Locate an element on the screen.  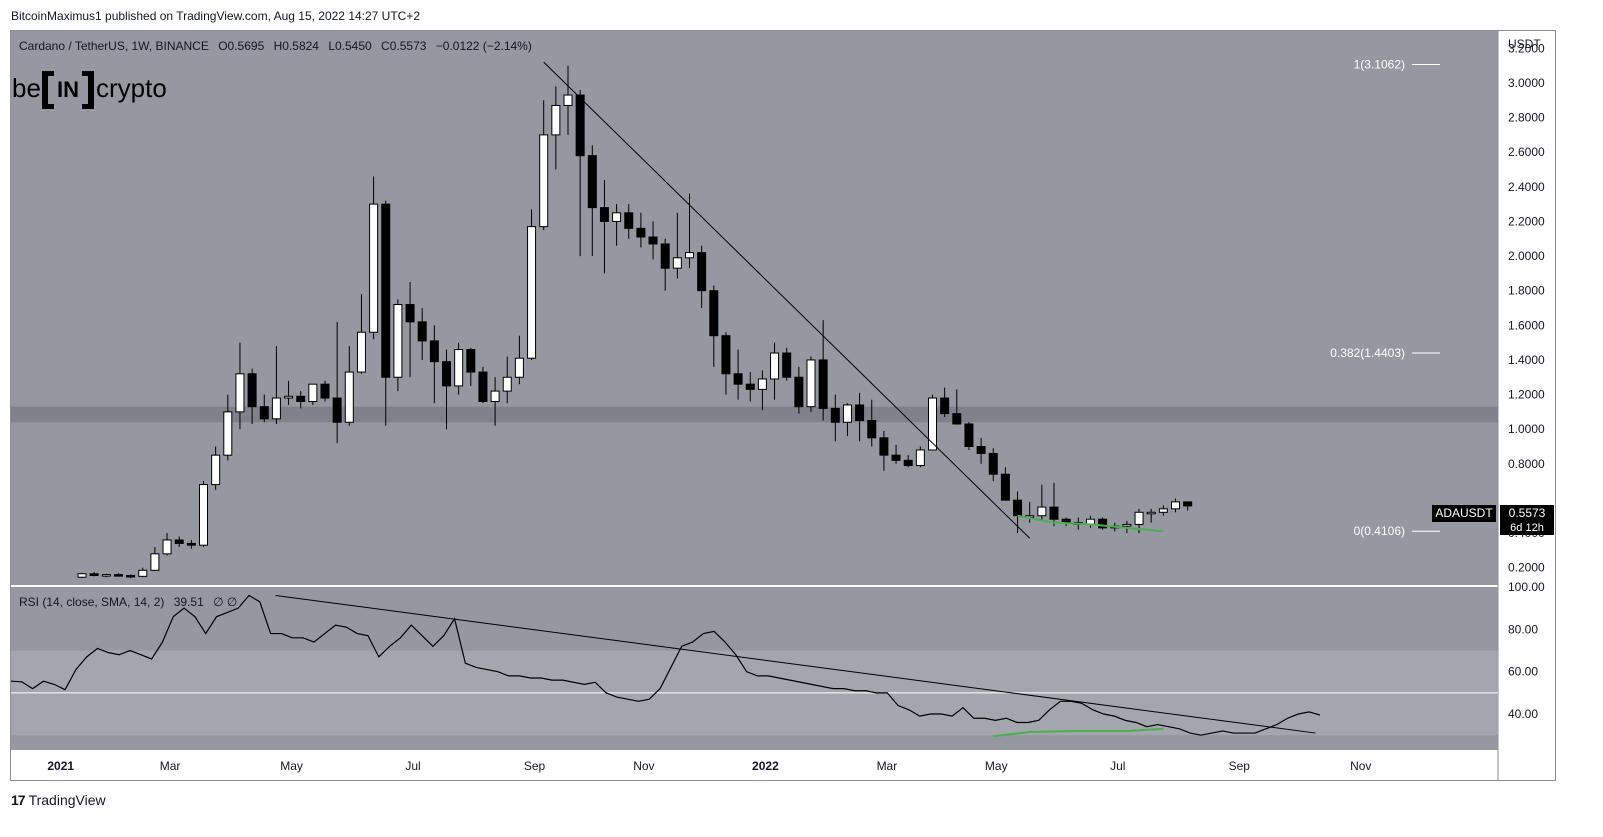
time-tick-label: Mar is located at coordinates (170, 766).